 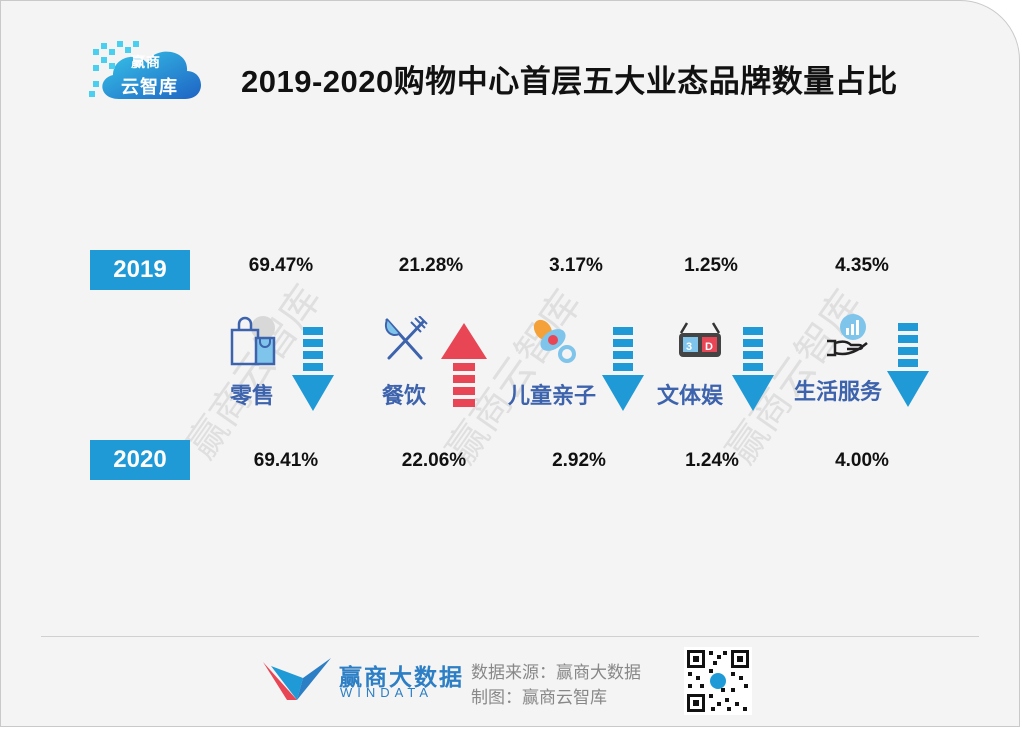 I want to click on category-label-service: 生活服务, so click(x=838, y=391).